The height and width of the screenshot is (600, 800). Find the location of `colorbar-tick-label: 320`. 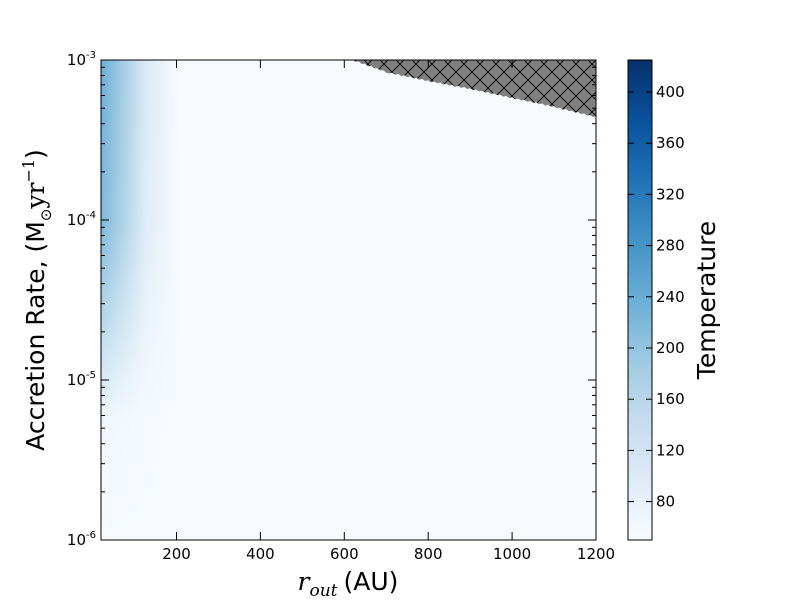

colorbar-tick-label: 320 is located at coordinates (670, 194).